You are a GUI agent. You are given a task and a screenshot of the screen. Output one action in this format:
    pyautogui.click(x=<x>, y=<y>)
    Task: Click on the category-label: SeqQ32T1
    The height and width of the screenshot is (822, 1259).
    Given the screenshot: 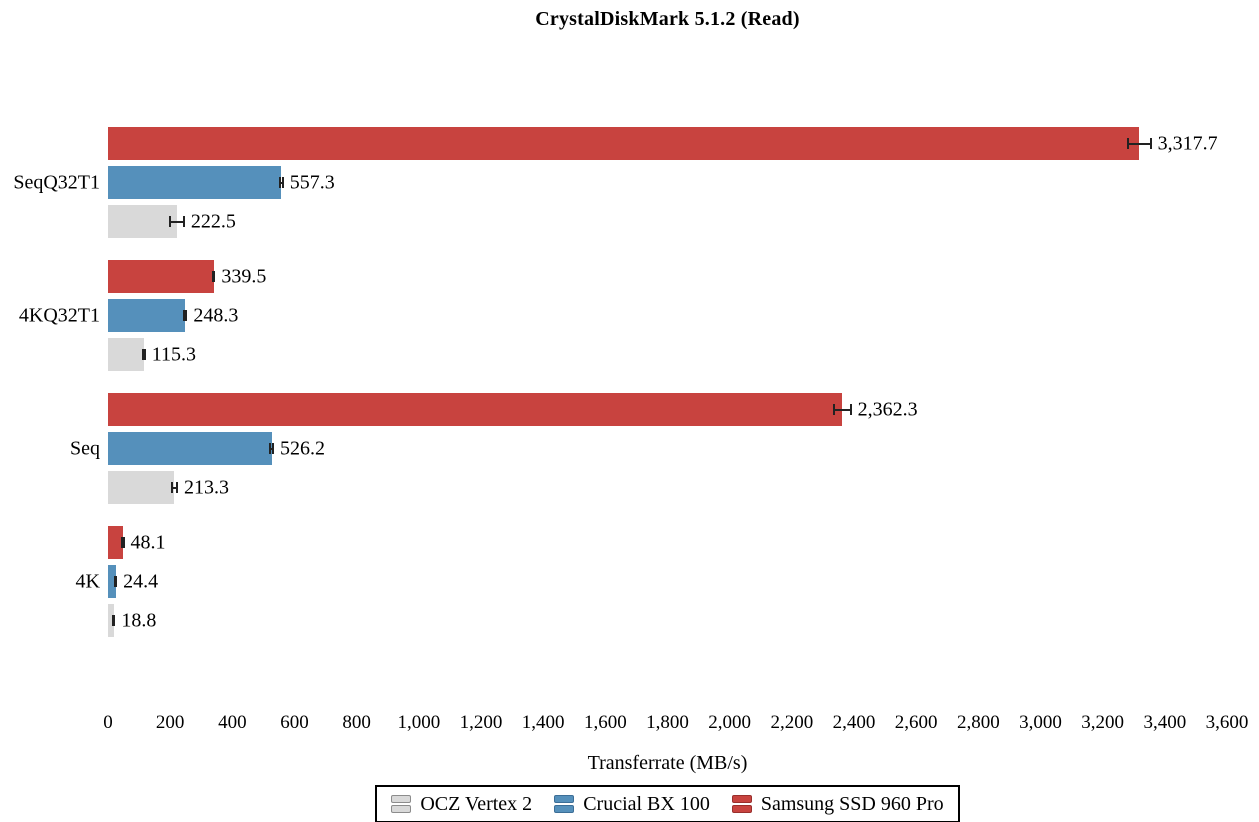 What is the action you would take?
    pyautogui.click(x=56, y=182)
    